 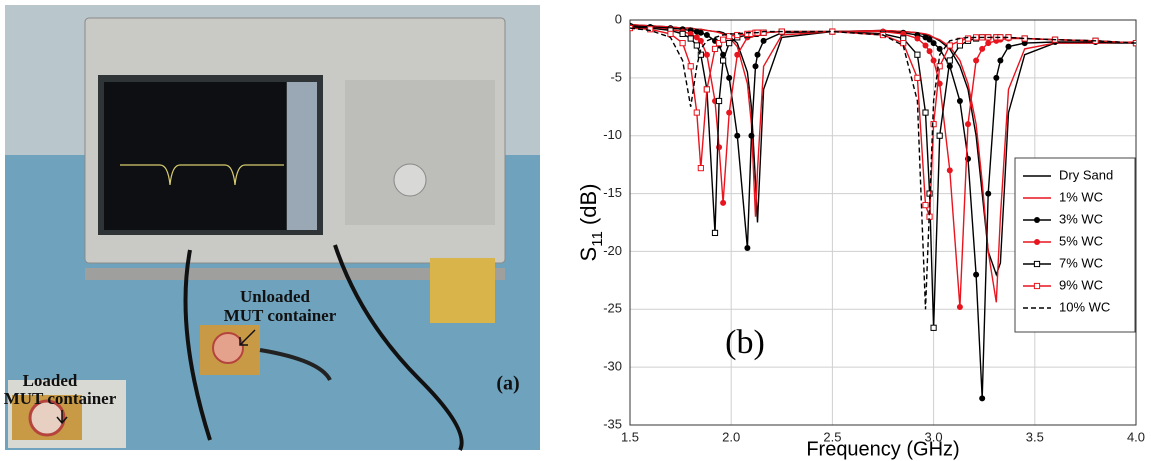 What do you see at coordinates (228, 348) in the screenshot?
I see `unloaded-container` at bounding box center [228, 348].